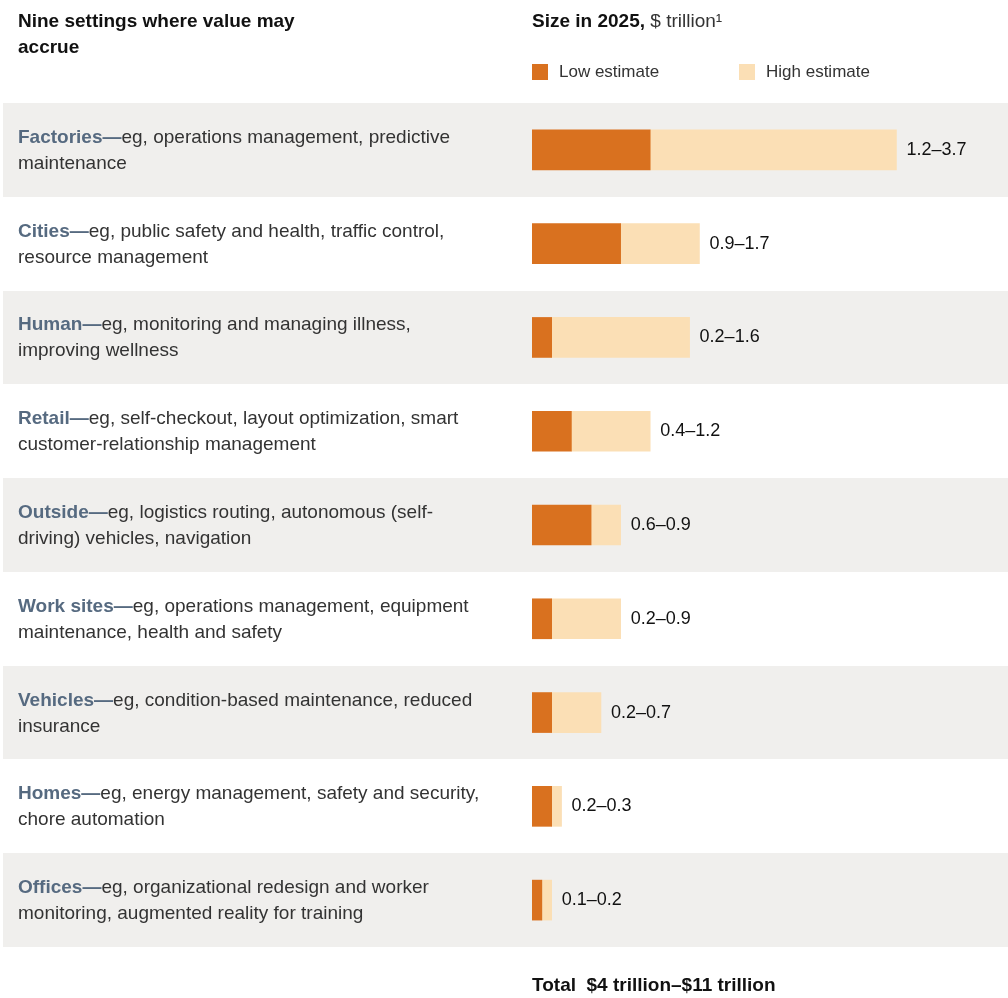  I want to click on data-label: 0.2–0.7, so click(641, 711).